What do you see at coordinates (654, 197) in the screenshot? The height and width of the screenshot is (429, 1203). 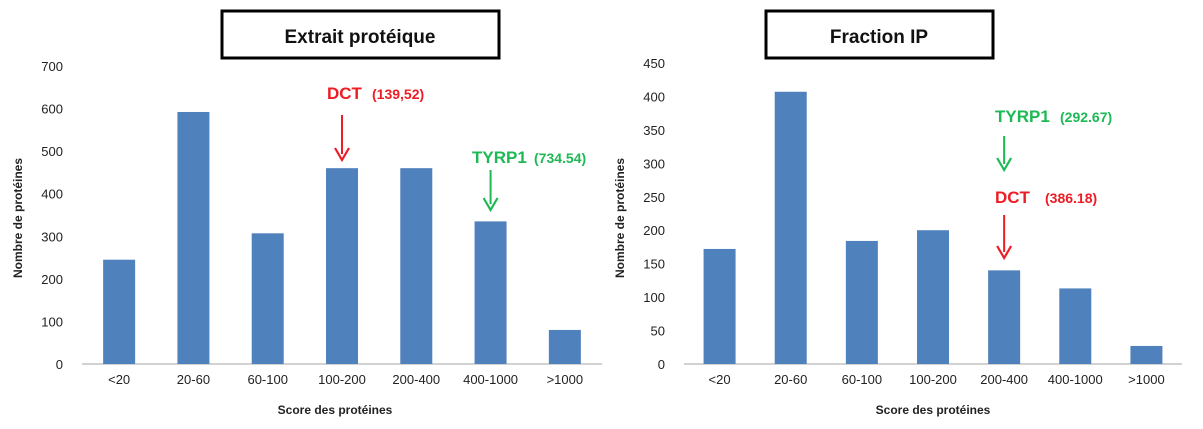 I see `y-tick-label: 250` at bounding box center [654, 197].